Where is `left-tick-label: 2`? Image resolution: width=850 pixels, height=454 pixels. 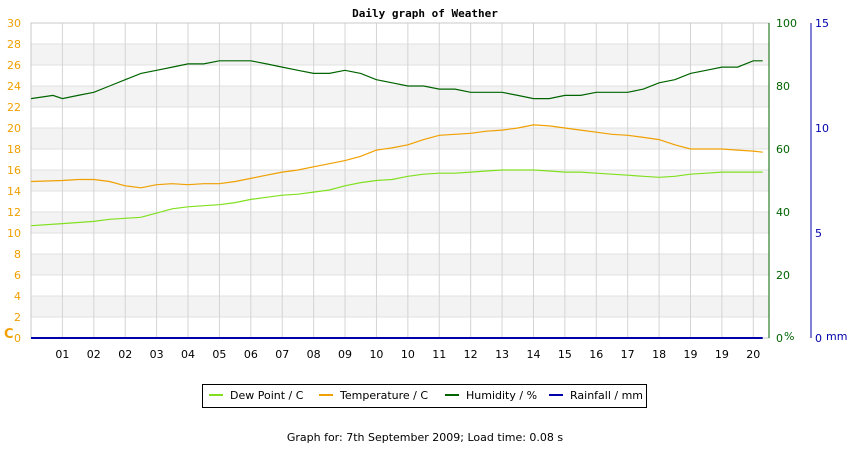 left-tick-label: 2 is located at coordinates (17, 317).